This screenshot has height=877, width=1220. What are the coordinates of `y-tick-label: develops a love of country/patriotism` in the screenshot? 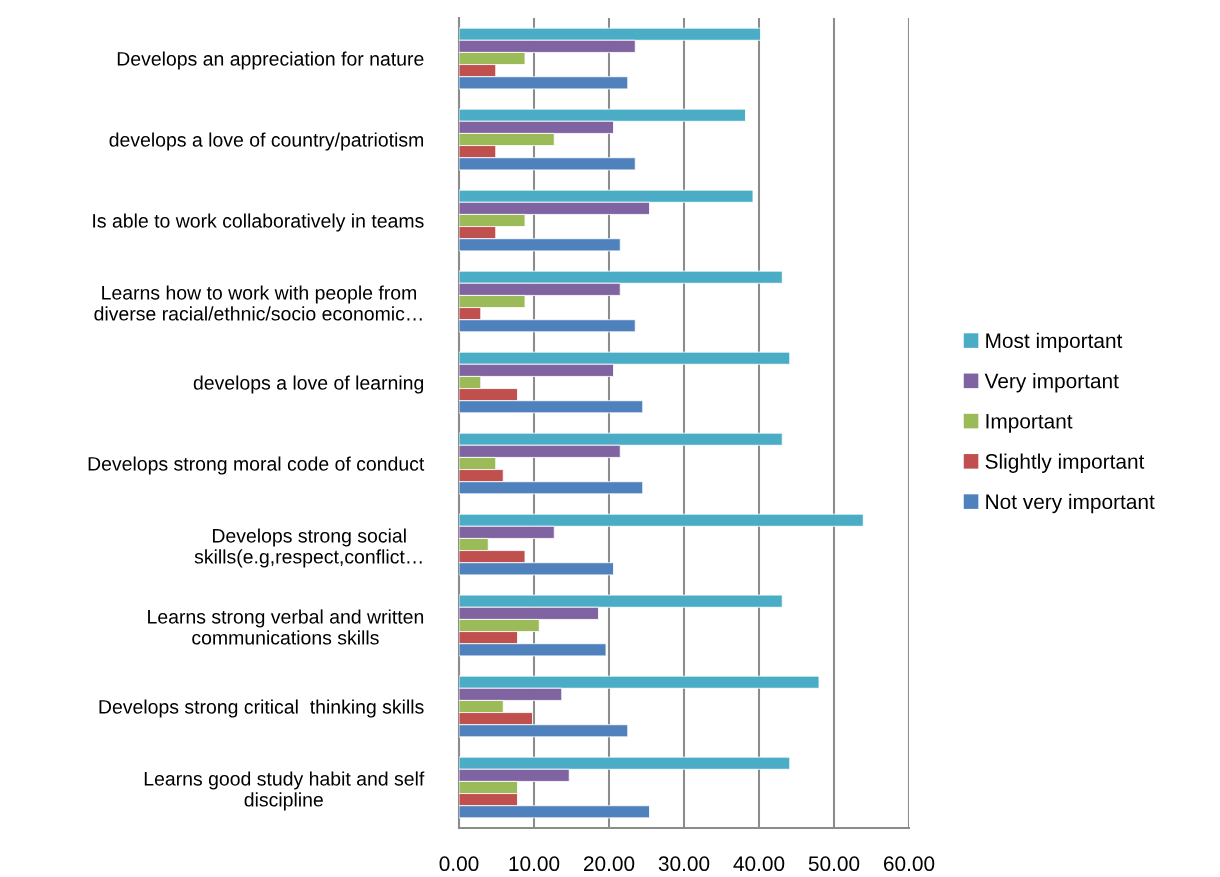 It's located at (266, 141).